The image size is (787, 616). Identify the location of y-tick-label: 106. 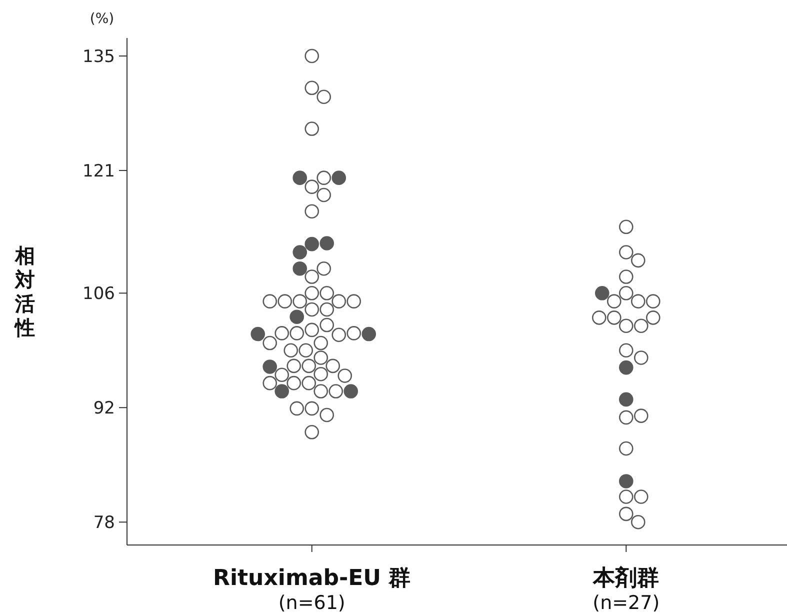
(98, 294).